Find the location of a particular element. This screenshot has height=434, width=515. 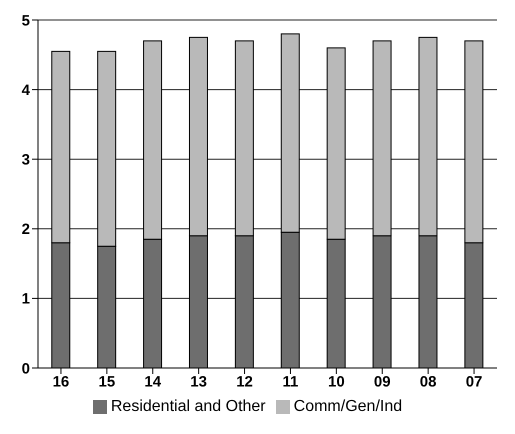

x-tick-label: 16 is located at coordinates (61, 382).